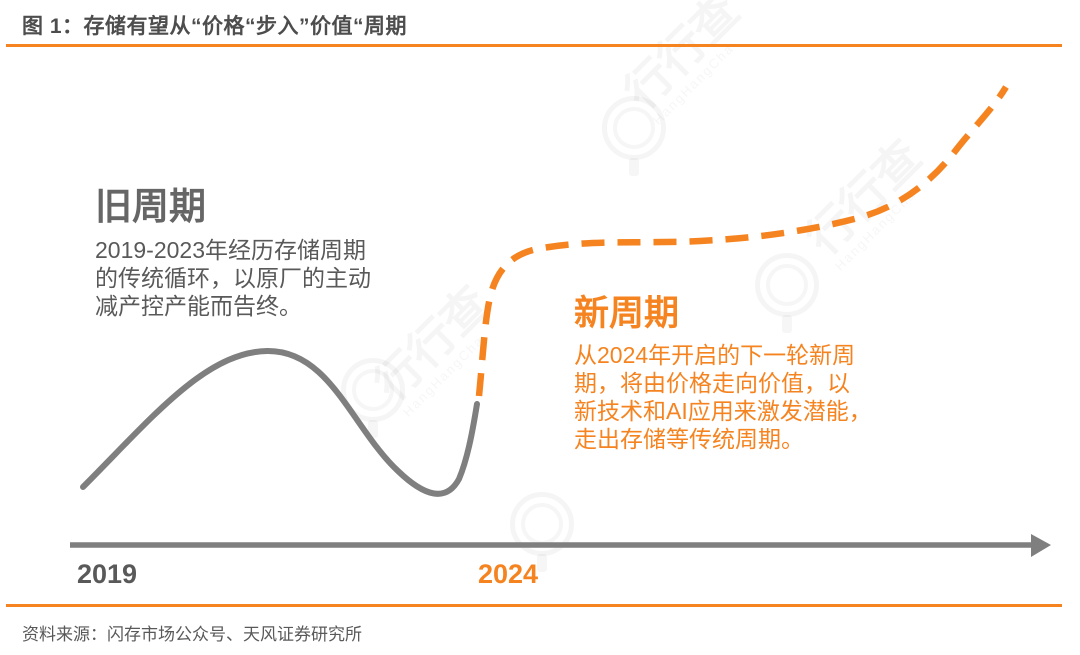 The image size is (1080, 655). Describe the element at coordinates (1041, 545) in the screenshot. I see `axis-arrowhead-icon` at that location.